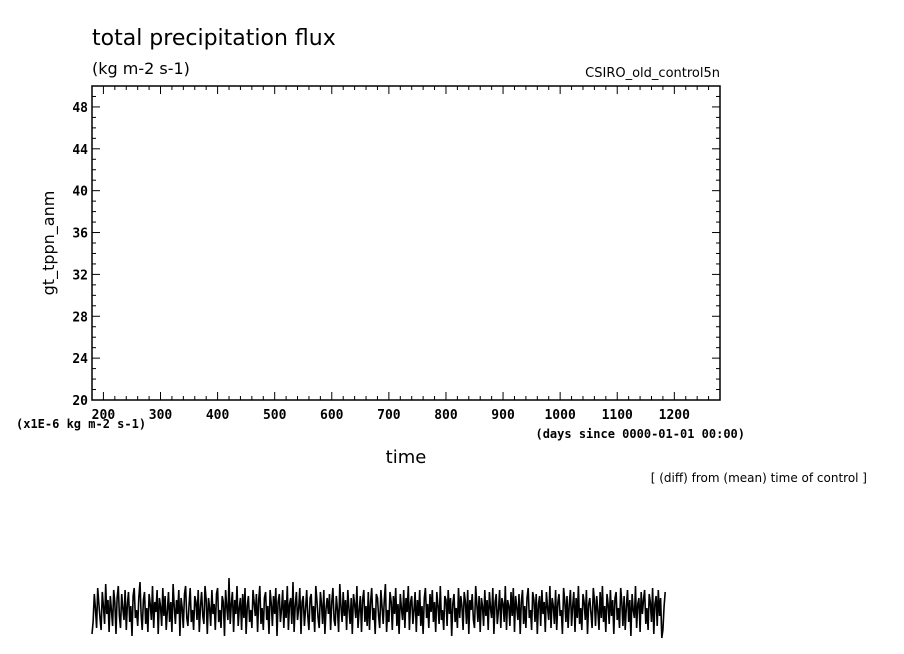 This screenshot has height=654, width=904. What do you see at coordinates (559, 415) in the screenshot?
I see `x-tick-label: 1000` at bounding box center [559, 415].